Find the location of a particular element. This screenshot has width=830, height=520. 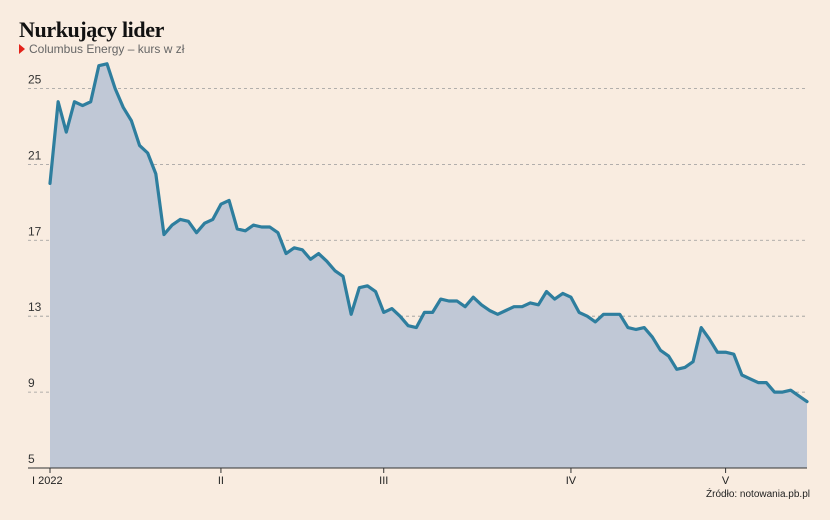

x-tick-label: V is located at coordinates (726, 481).